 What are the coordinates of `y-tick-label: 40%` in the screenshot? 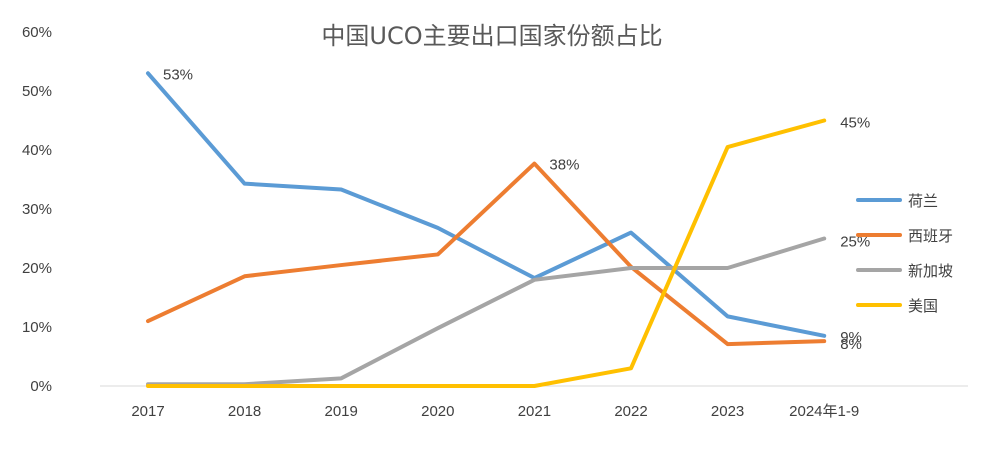 It's located at (37, 150).